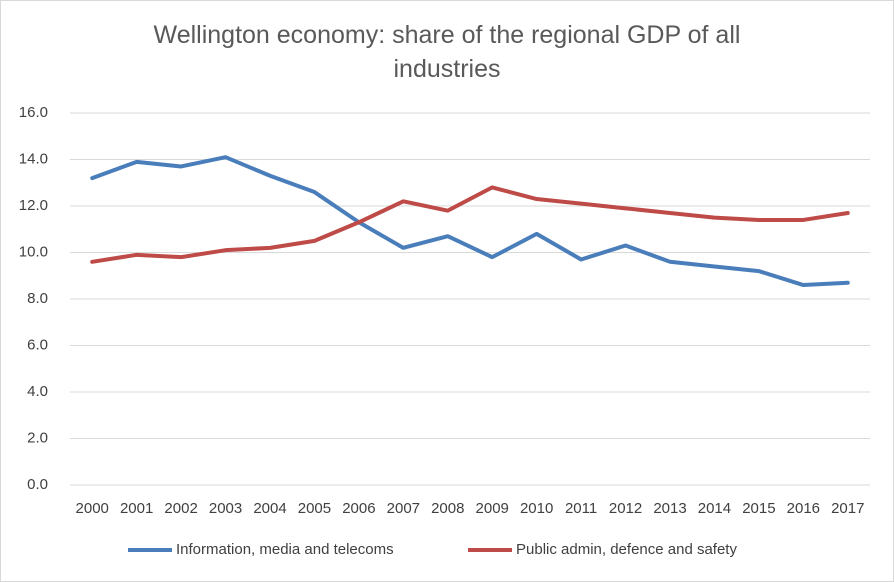 This screenshot has height=582, width=894. Describe the element at coordinates (180, 508) in the screenshot. I see `x-tick-label: 2002` at that location.